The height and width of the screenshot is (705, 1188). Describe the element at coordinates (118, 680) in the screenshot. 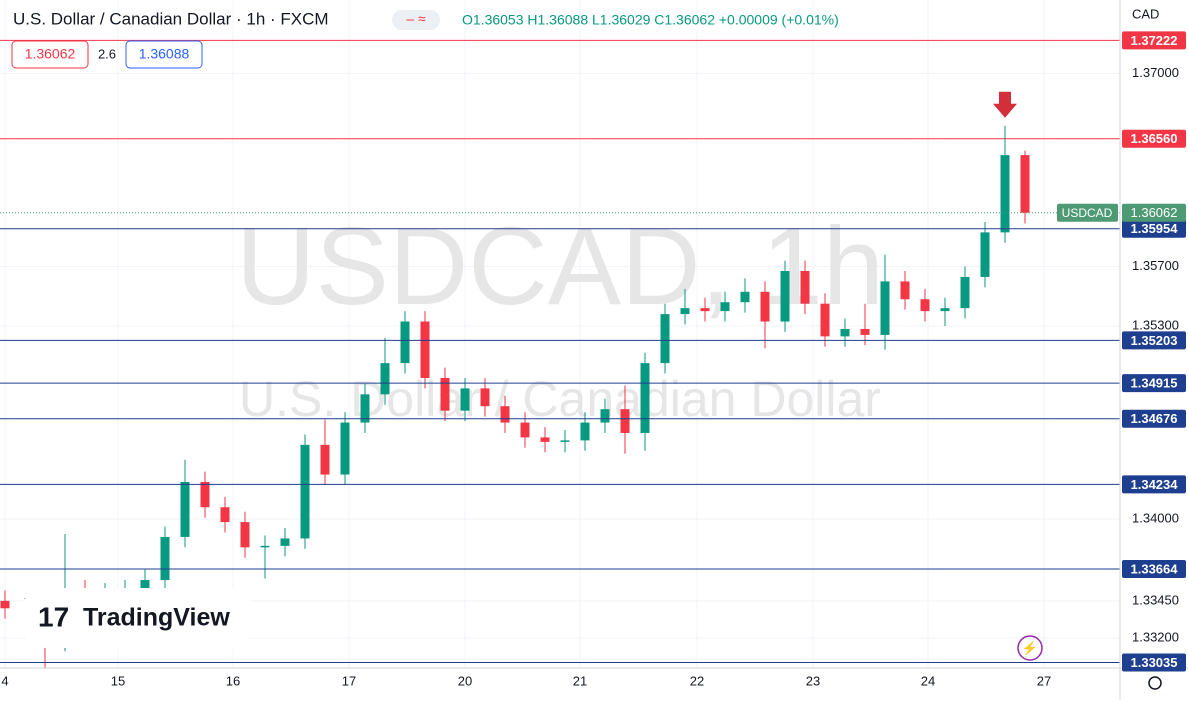

I see `x-tick-label: 15` at that location.